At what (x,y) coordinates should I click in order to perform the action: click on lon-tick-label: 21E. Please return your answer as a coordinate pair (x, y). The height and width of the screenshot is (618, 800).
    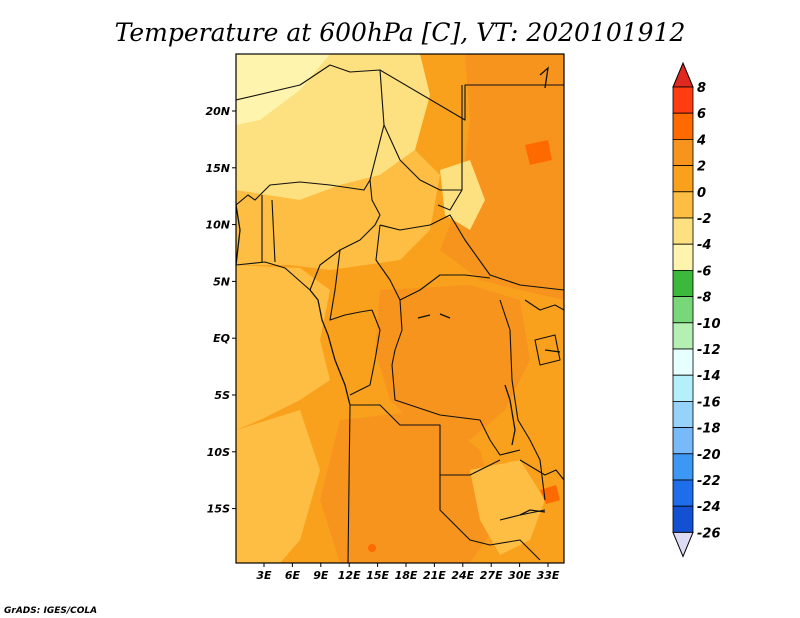
    Looking at the image, I should click on (434, 575).